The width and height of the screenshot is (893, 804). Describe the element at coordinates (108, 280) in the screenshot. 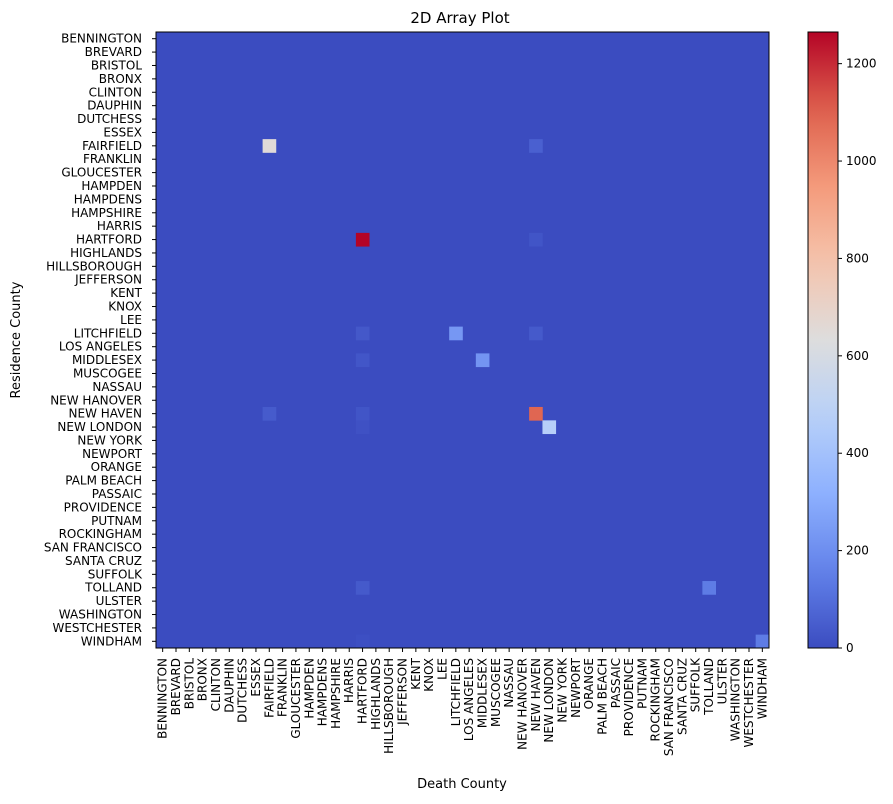

I see `y-tick-label: JEFFERSON` at that location.